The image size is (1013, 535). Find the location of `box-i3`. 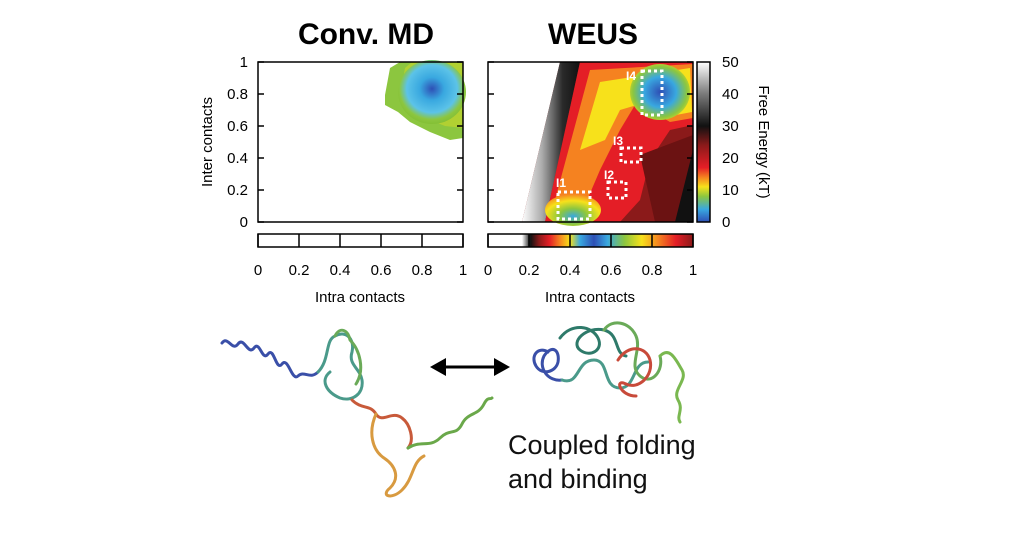

box-i3 is located at coordinates (631, 155).